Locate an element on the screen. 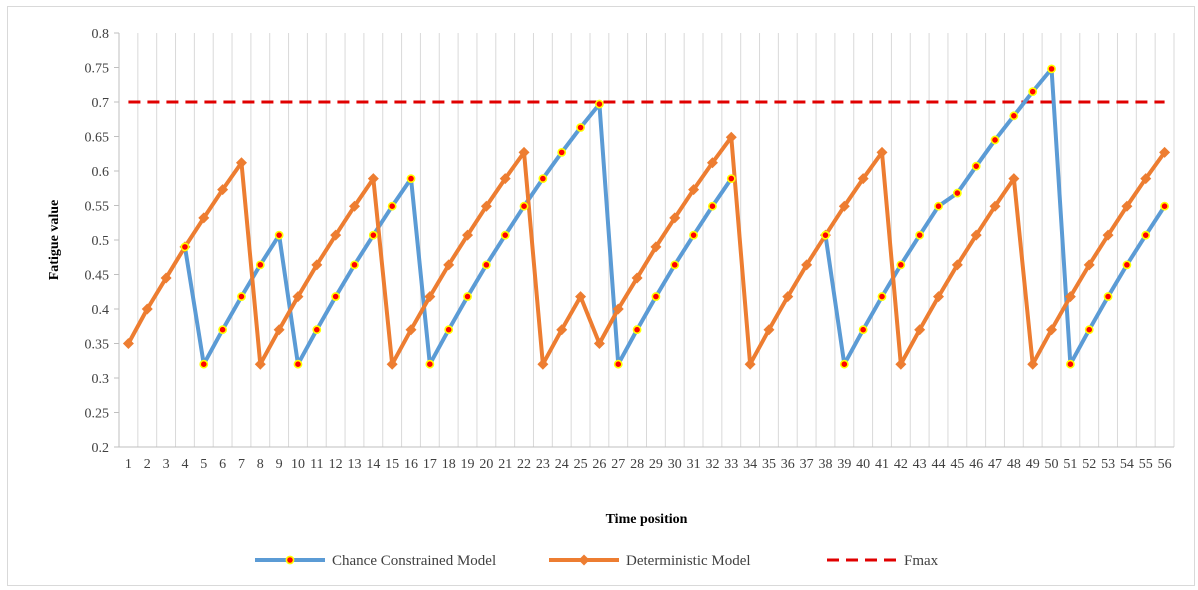 Image resolution: width=1198 pixels, height=590 pixels. x-tick-label: 30 is located at coordinates (675, 464).